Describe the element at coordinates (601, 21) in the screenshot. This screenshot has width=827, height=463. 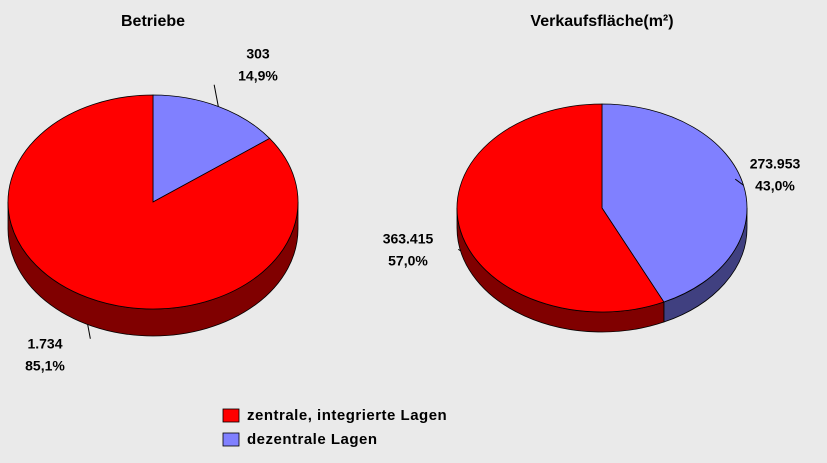
I see `chart-title: Verkaufsfläche(m²)` at that location.